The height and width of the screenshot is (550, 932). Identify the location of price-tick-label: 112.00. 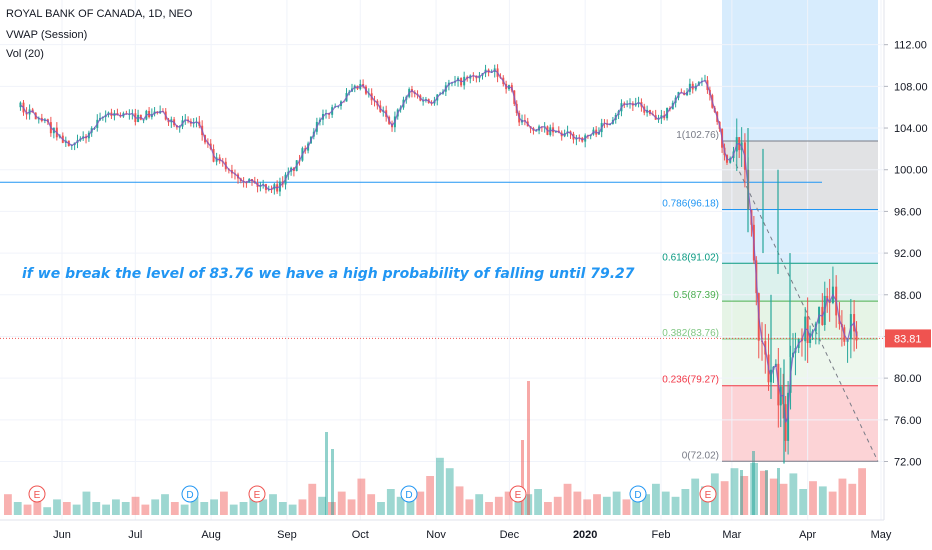
(910, 46).